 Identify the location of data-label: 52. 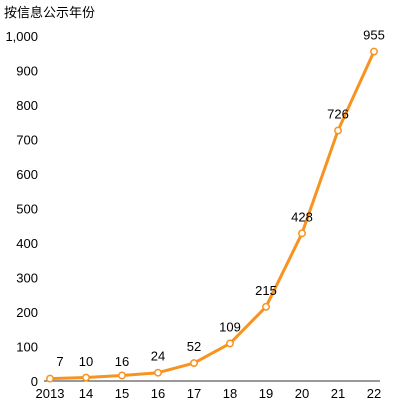
(194, 346).